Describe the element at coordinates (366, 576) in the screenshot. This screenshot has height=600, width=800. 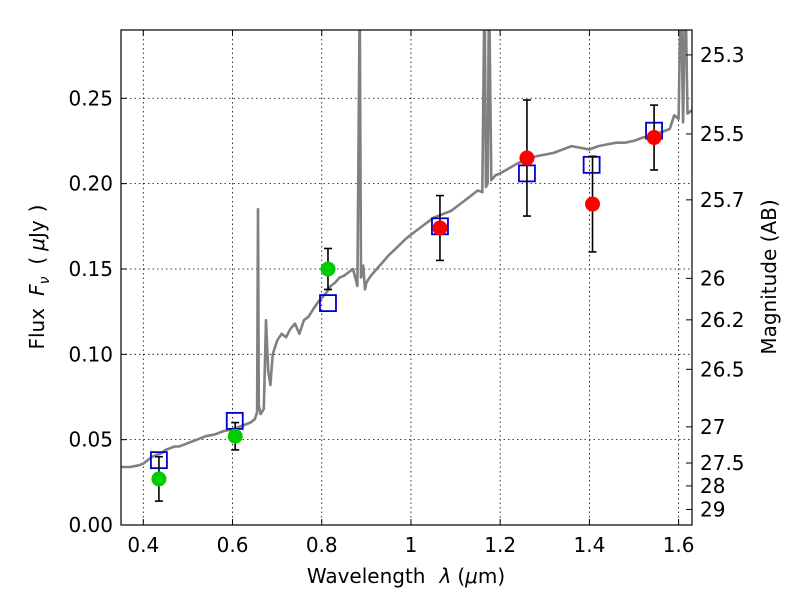
I see `x-axis-label-text: Wavelength` at that location.